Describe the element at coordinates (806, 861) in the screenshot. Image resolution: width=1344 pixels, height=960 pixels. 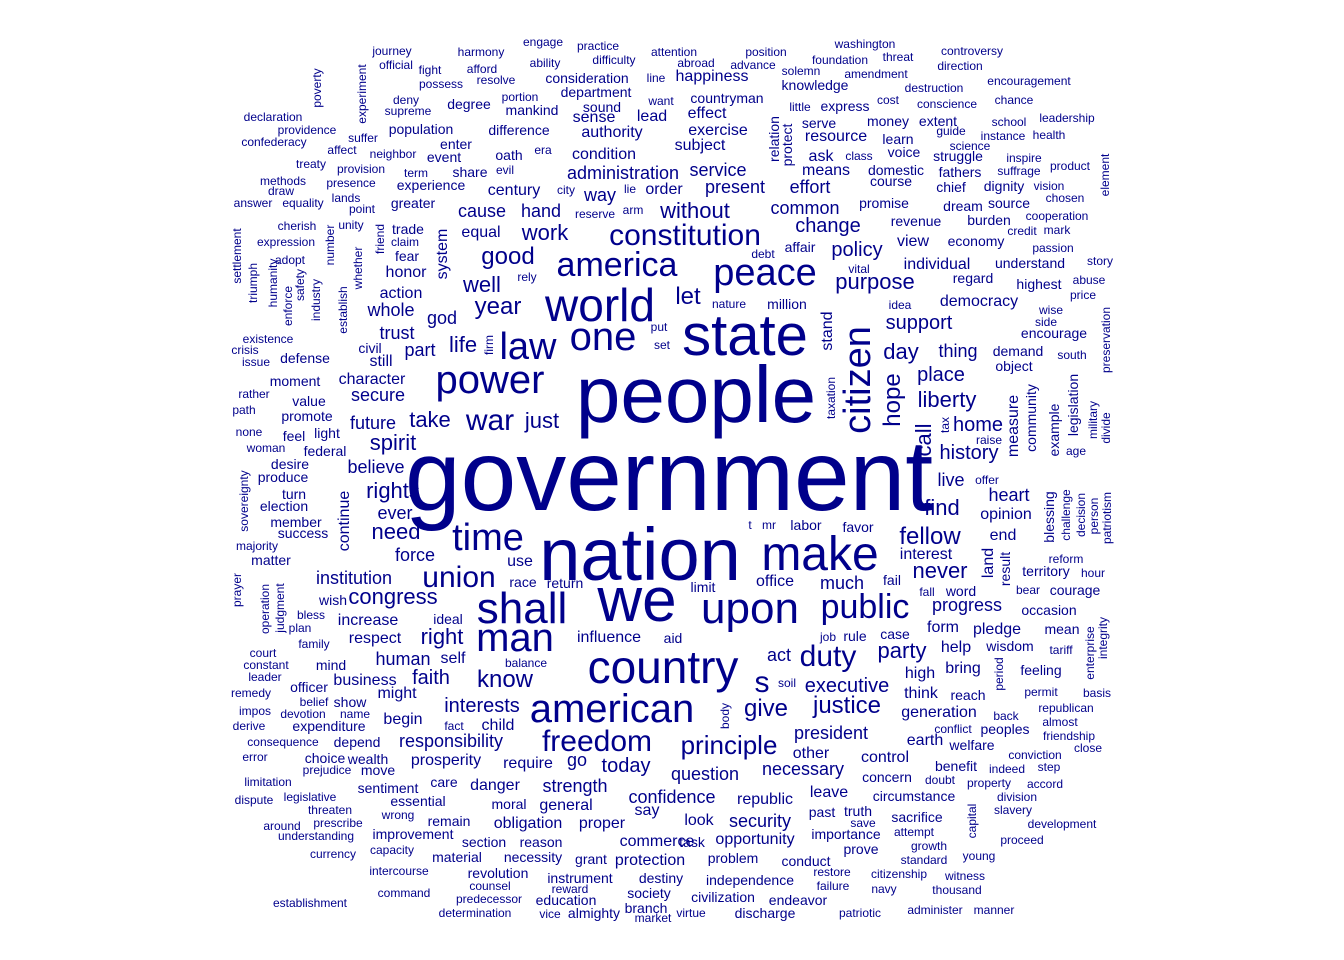
I see `word-conduct: conduct` at that location.